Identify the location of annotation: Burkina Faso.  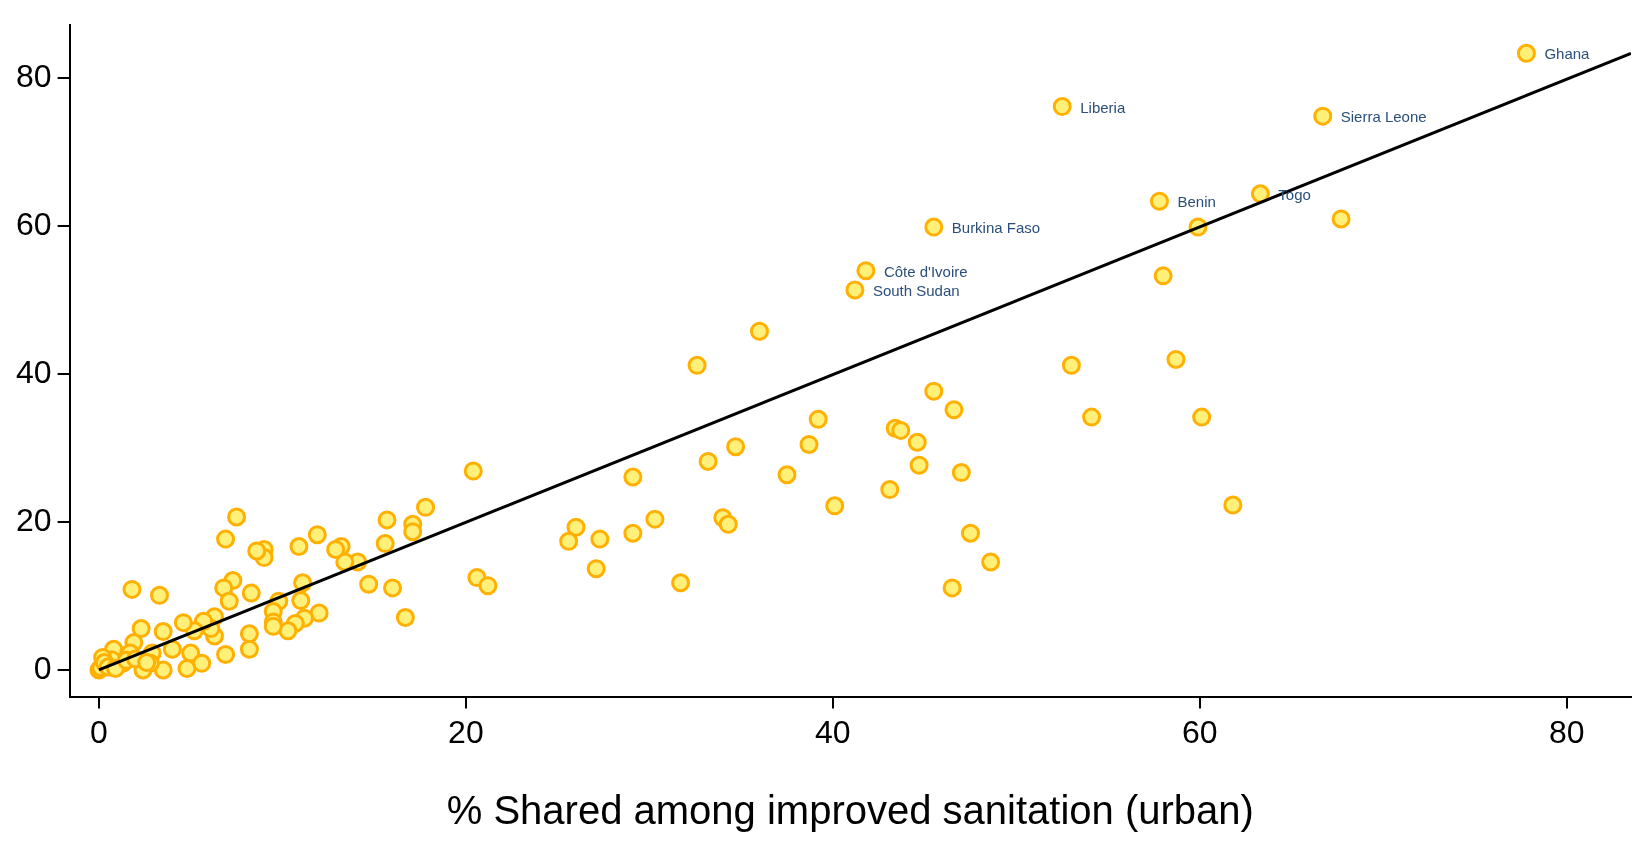
(996, 228).